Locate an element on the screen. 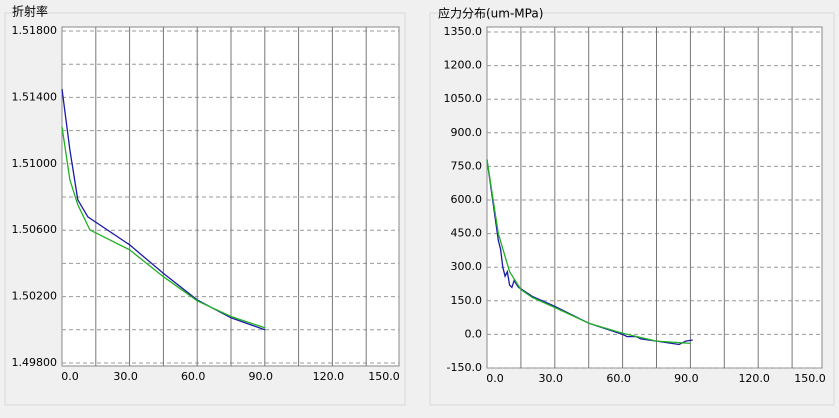  y-tick-label: 1.51800 is located at coordinates (35, 30).